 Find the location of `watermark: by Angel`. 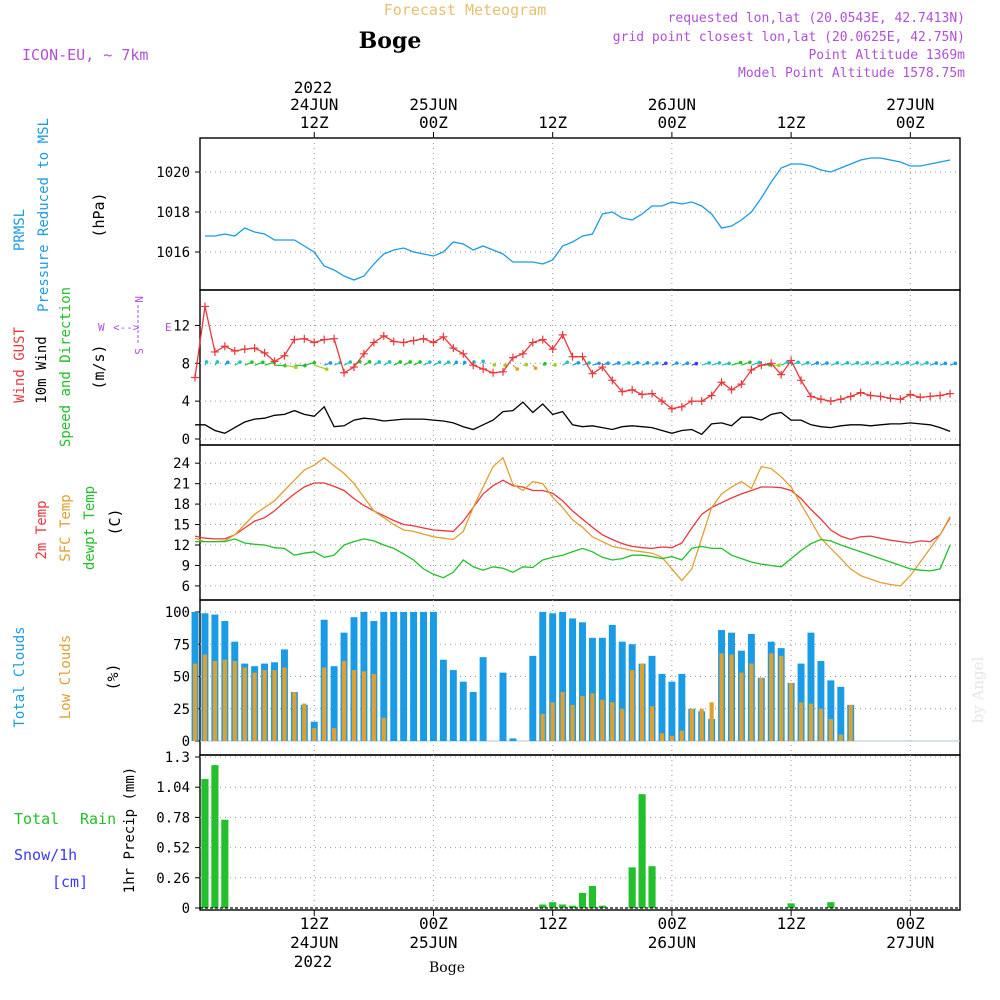

watermark: by Angel is located at coordinates (978, 689).